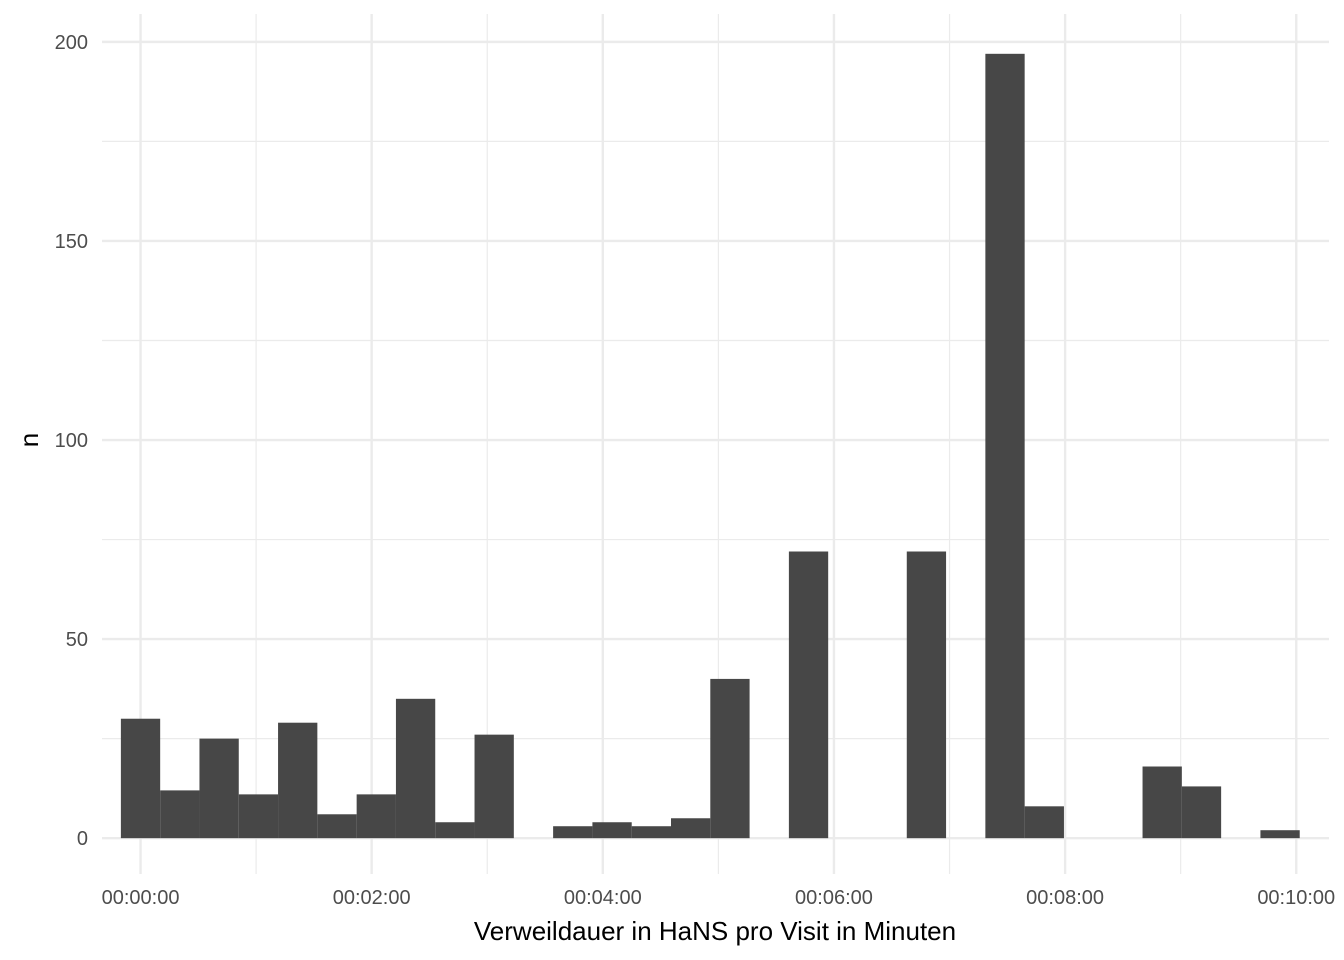 The image size is (1344, 960). I want to click on y-axis-ticks: 0 50 100 150 200, so click(71, 441).